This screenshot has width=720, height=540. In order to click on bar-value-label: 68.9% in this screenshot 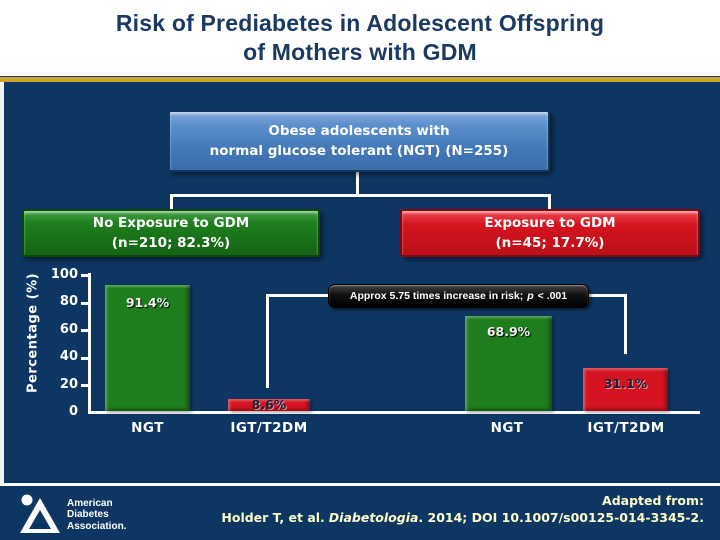, I will do `click(508, 331)`.